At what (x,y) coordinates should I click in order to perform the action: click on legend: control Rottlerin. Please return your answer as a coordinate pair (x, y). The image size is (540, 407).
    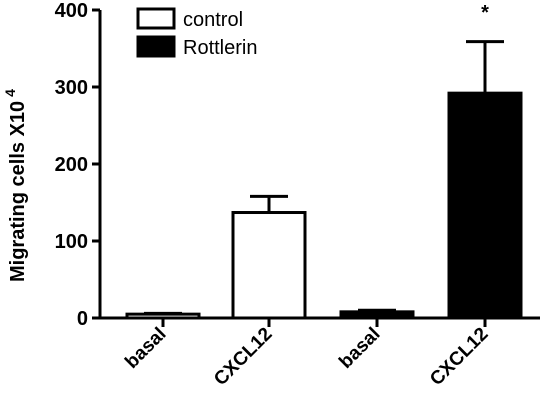
    Looking at the image, I should click on (196, 33).